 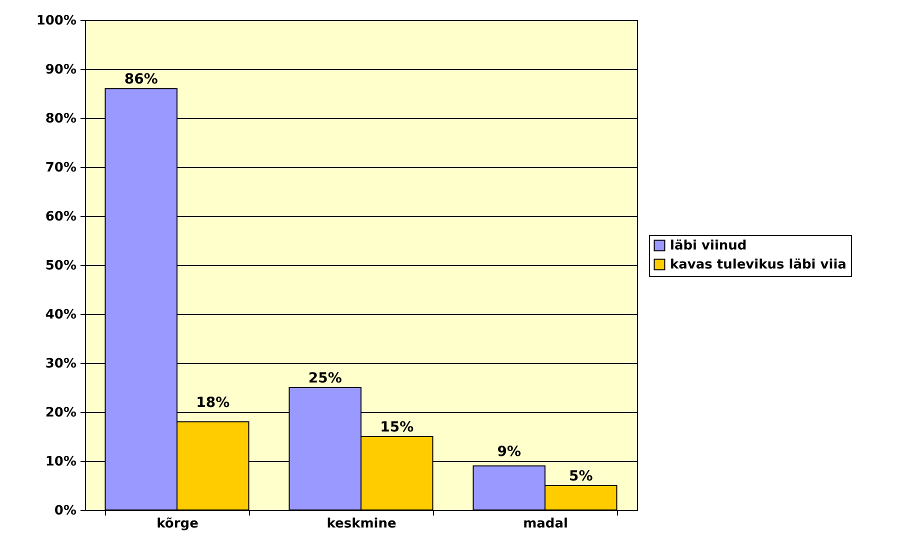 I want to click on y-tick-label: 80%, so click(x=60, y=119).